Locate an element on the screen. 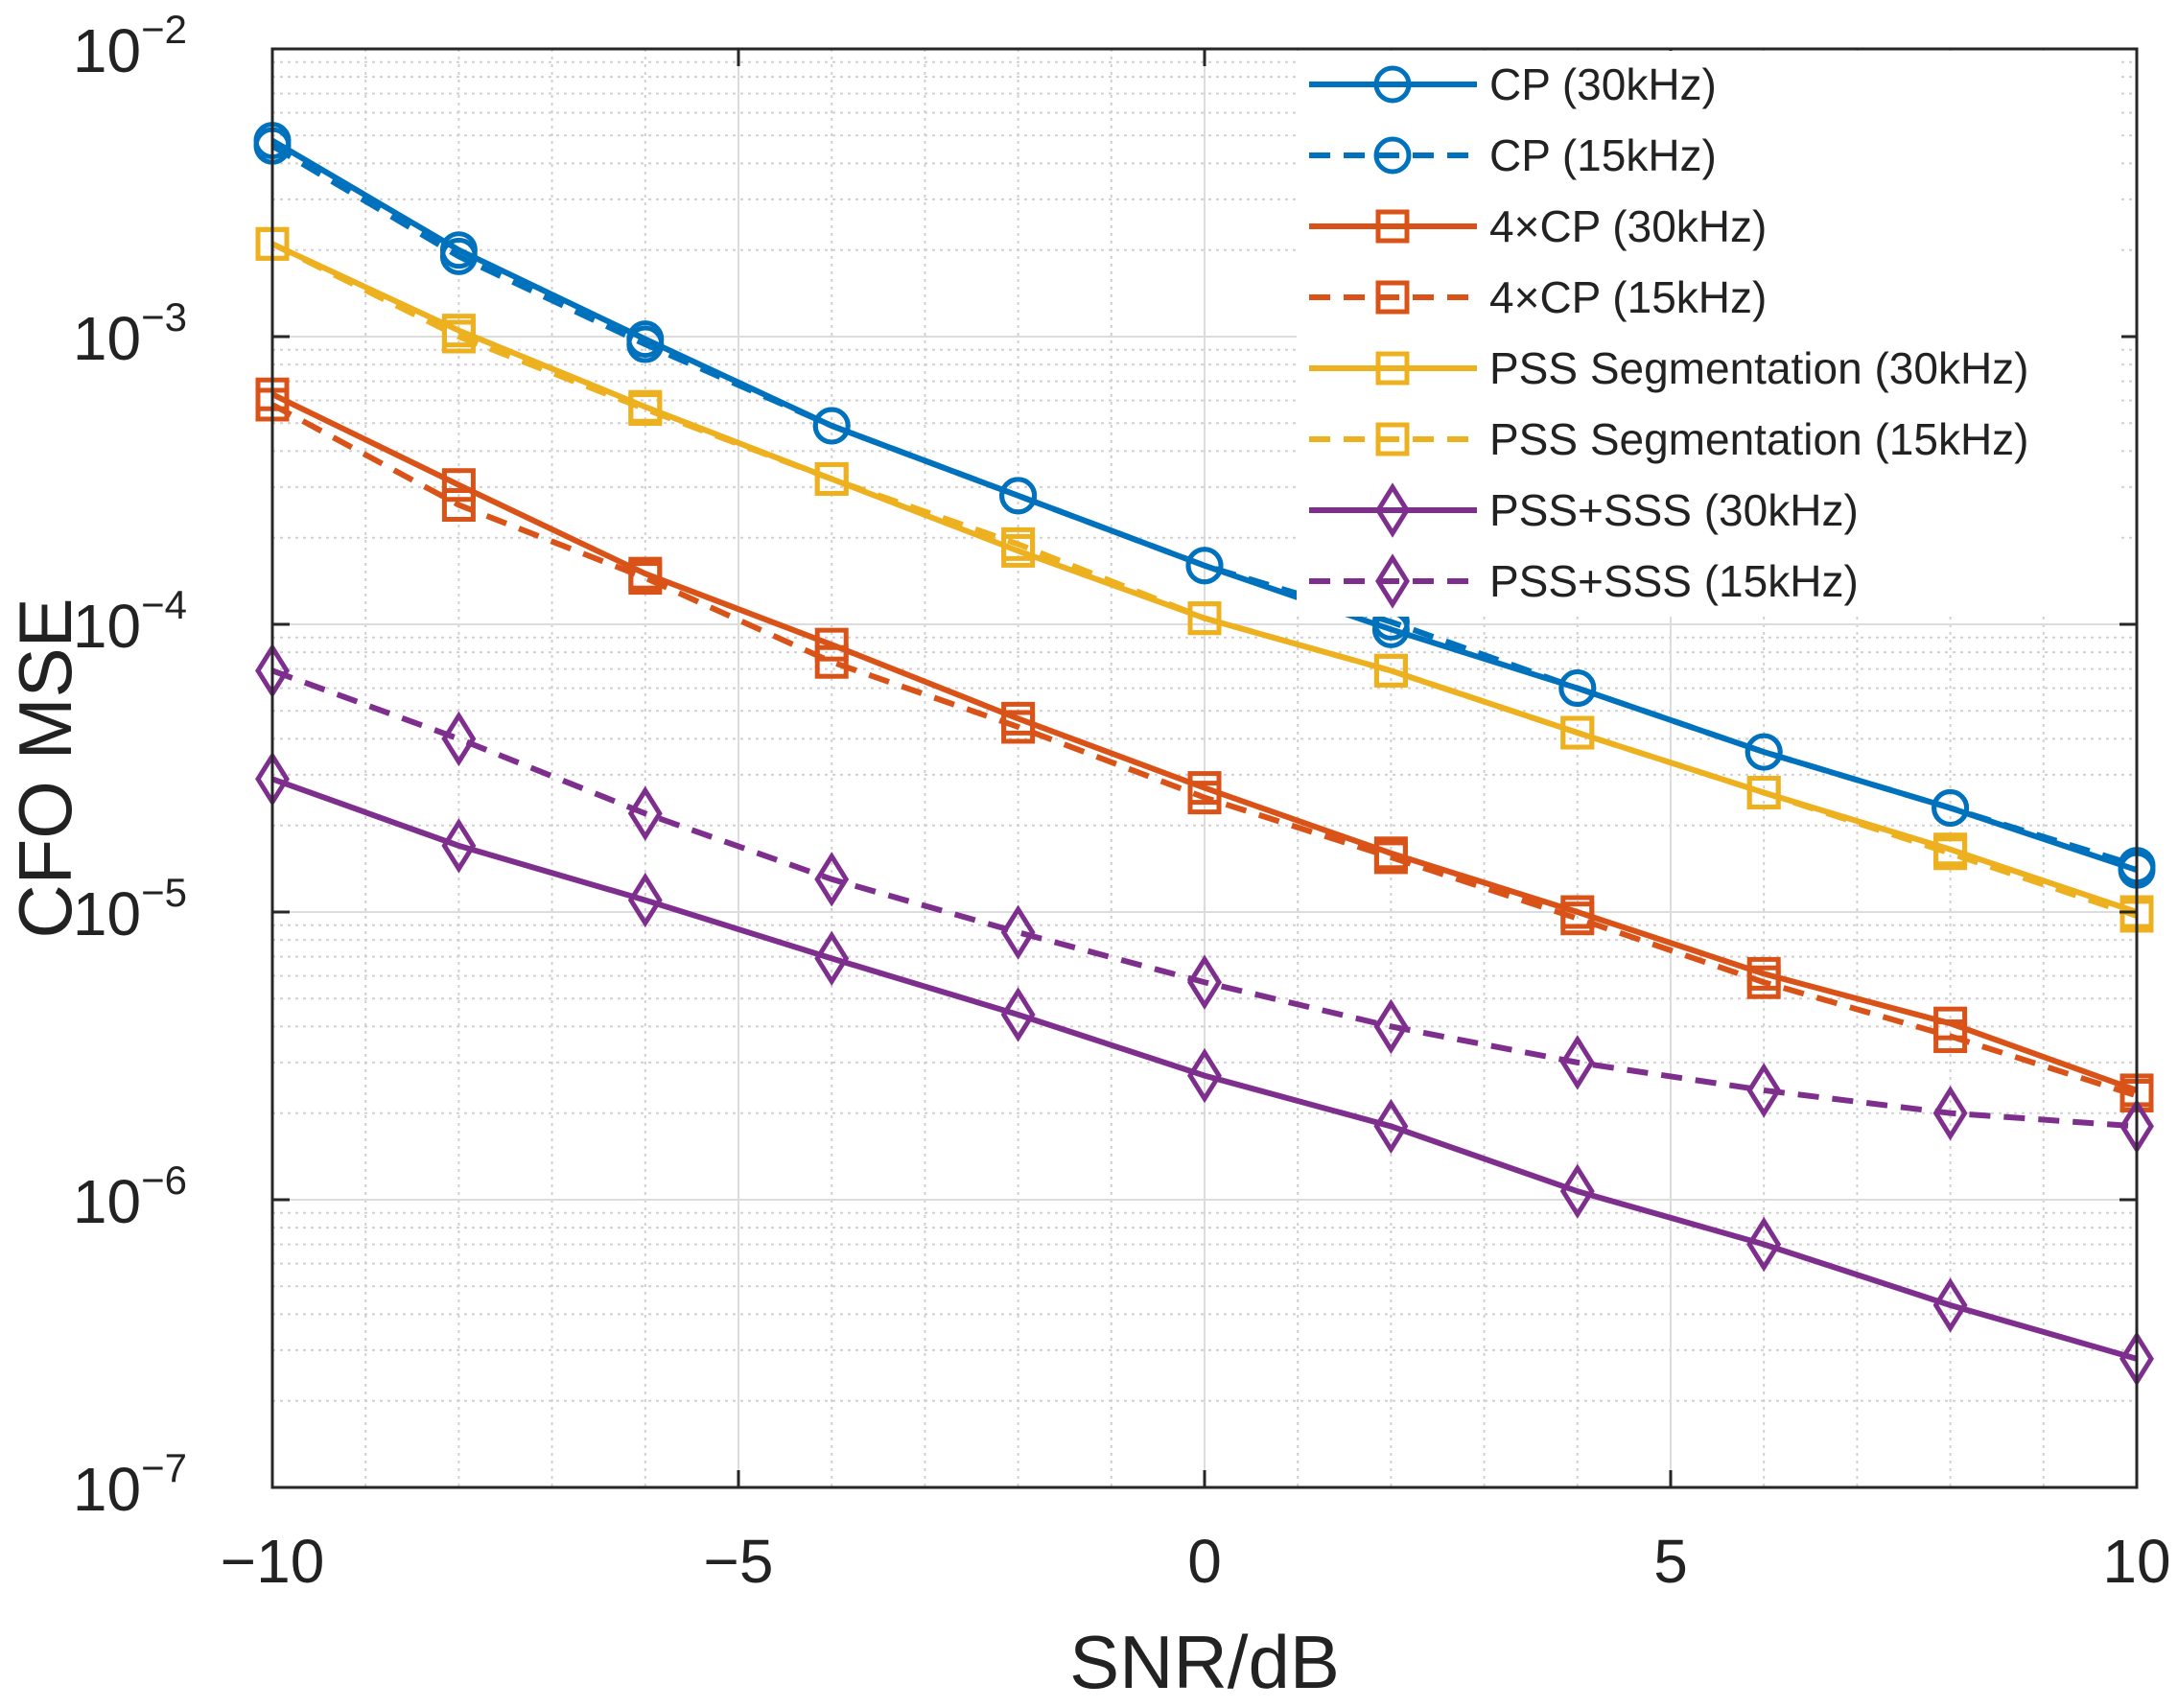 The image size is (2178, 1708). y-axis-label: CFO MSE is located at coordinates (45, 768).